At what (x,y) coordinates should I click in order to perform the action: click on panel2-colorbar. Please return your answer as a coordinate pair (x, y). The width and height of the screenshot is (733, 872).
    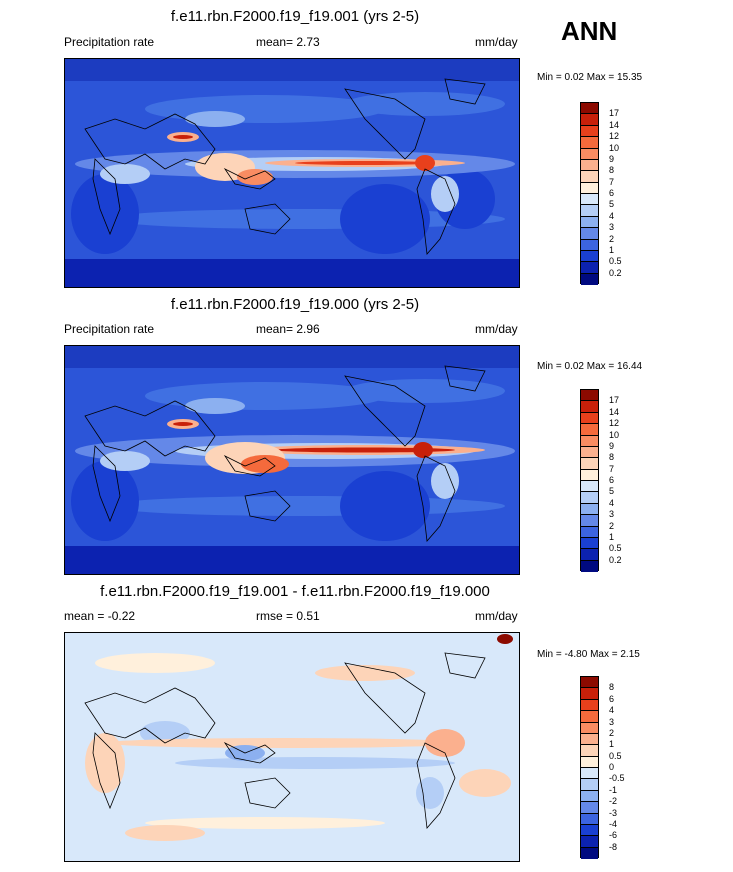
    Looking at the image, I should click on (589, 480).